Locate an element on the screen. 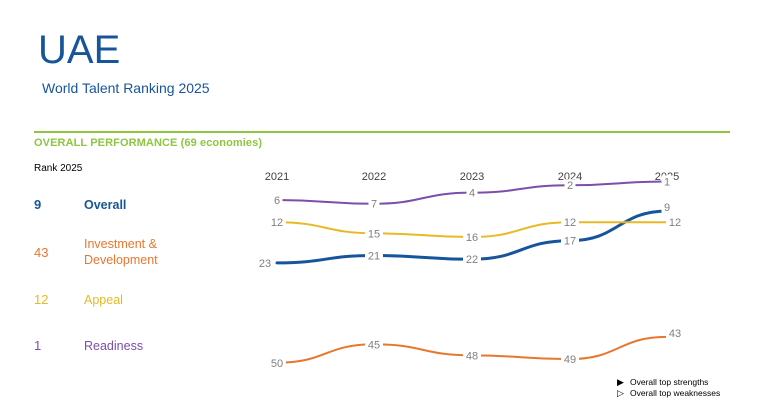 This screenshot has width=765, height=405. rank-value: 12 is located at coordinates (41, 299).